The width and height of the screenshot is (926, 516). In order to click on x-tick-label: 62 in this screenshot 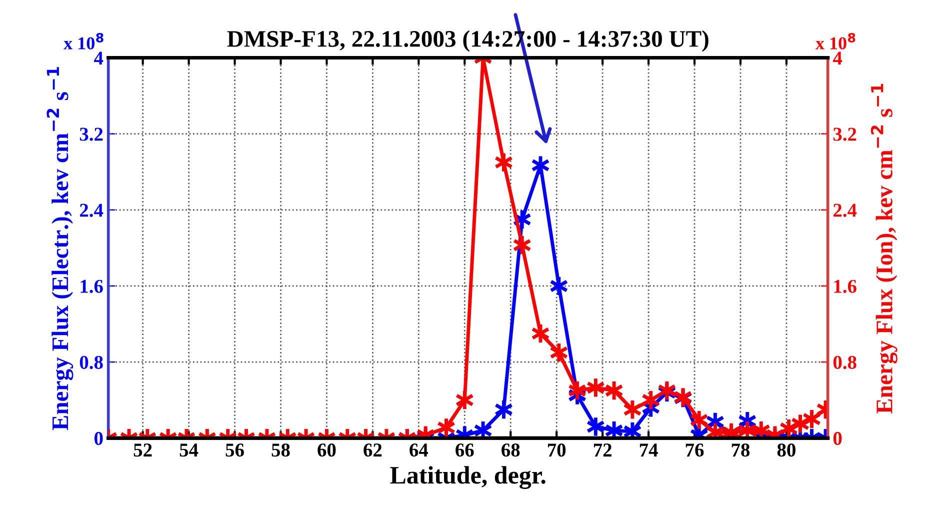, I will do `click(373, 450)`.